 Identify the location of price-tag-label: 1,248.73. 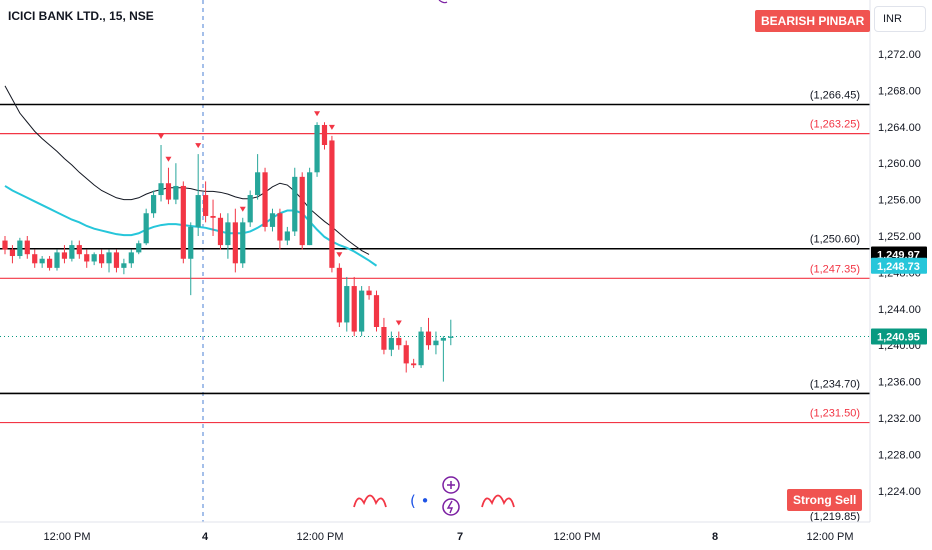
(898, 267).